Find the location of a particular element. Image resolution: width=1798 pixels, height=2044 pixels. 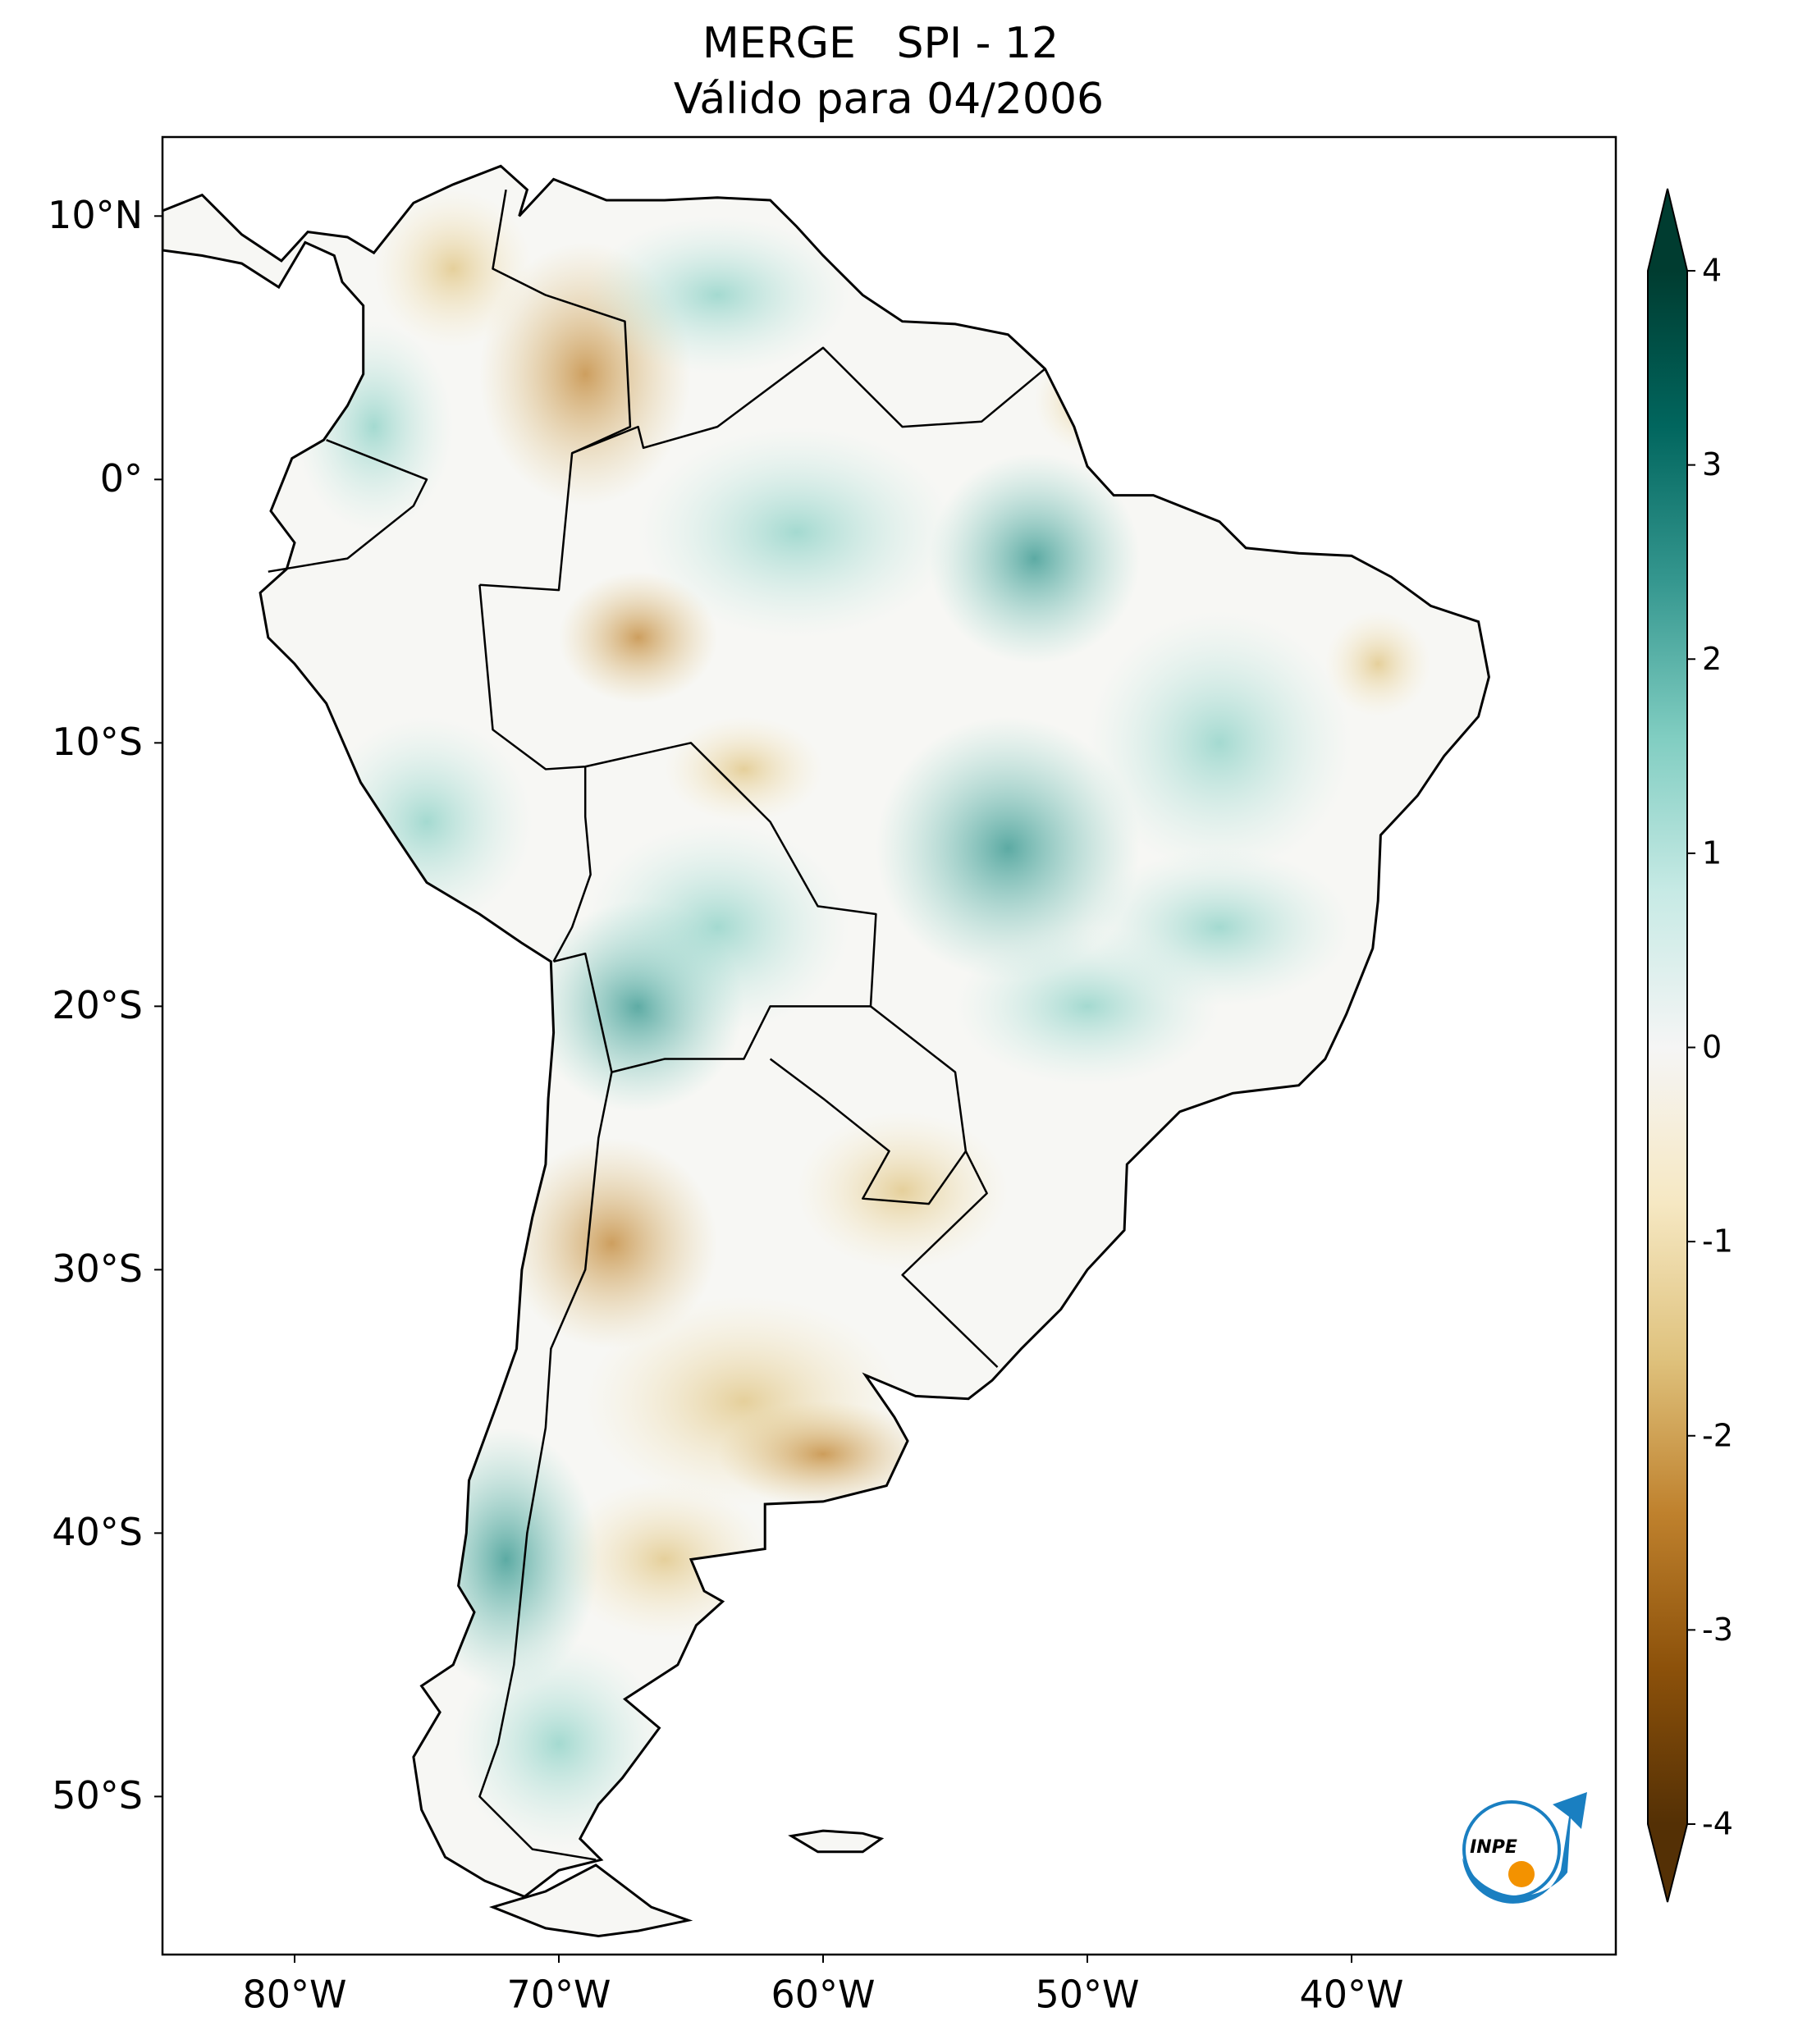

x-tick-label: 50°W is located at coordinates (1087, 1995).